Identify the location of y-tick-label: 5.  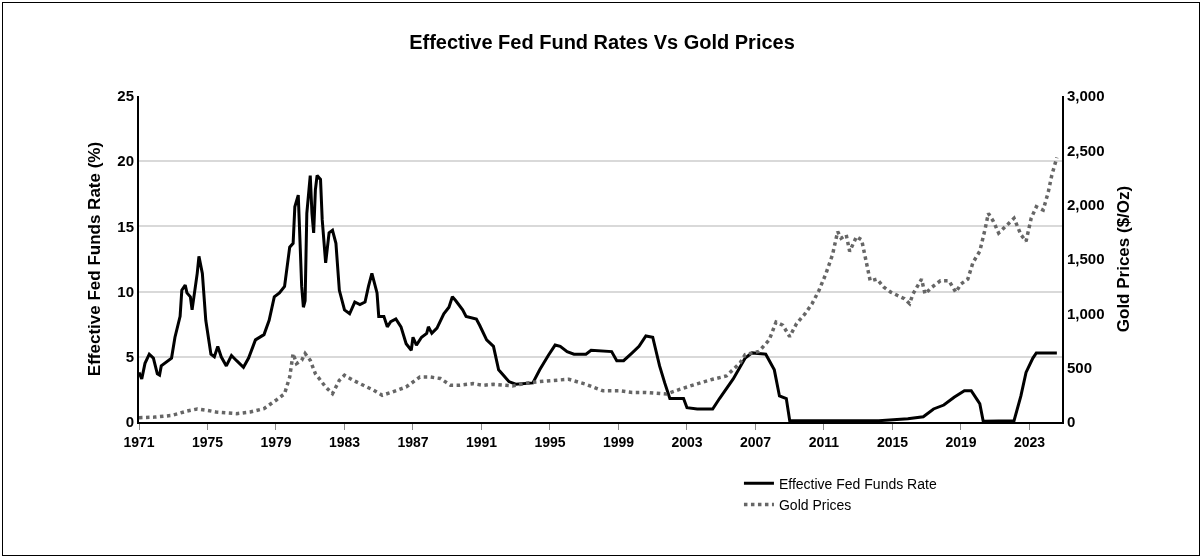
(129, 357).